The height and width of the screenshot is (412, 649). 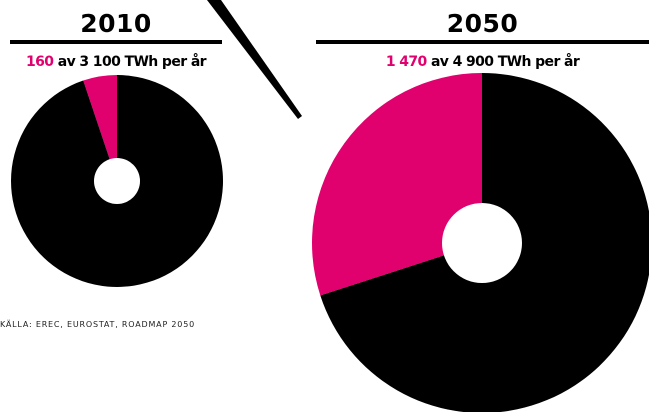 I want to click on chart-2010-title-rule, so click(x=116, y=42).